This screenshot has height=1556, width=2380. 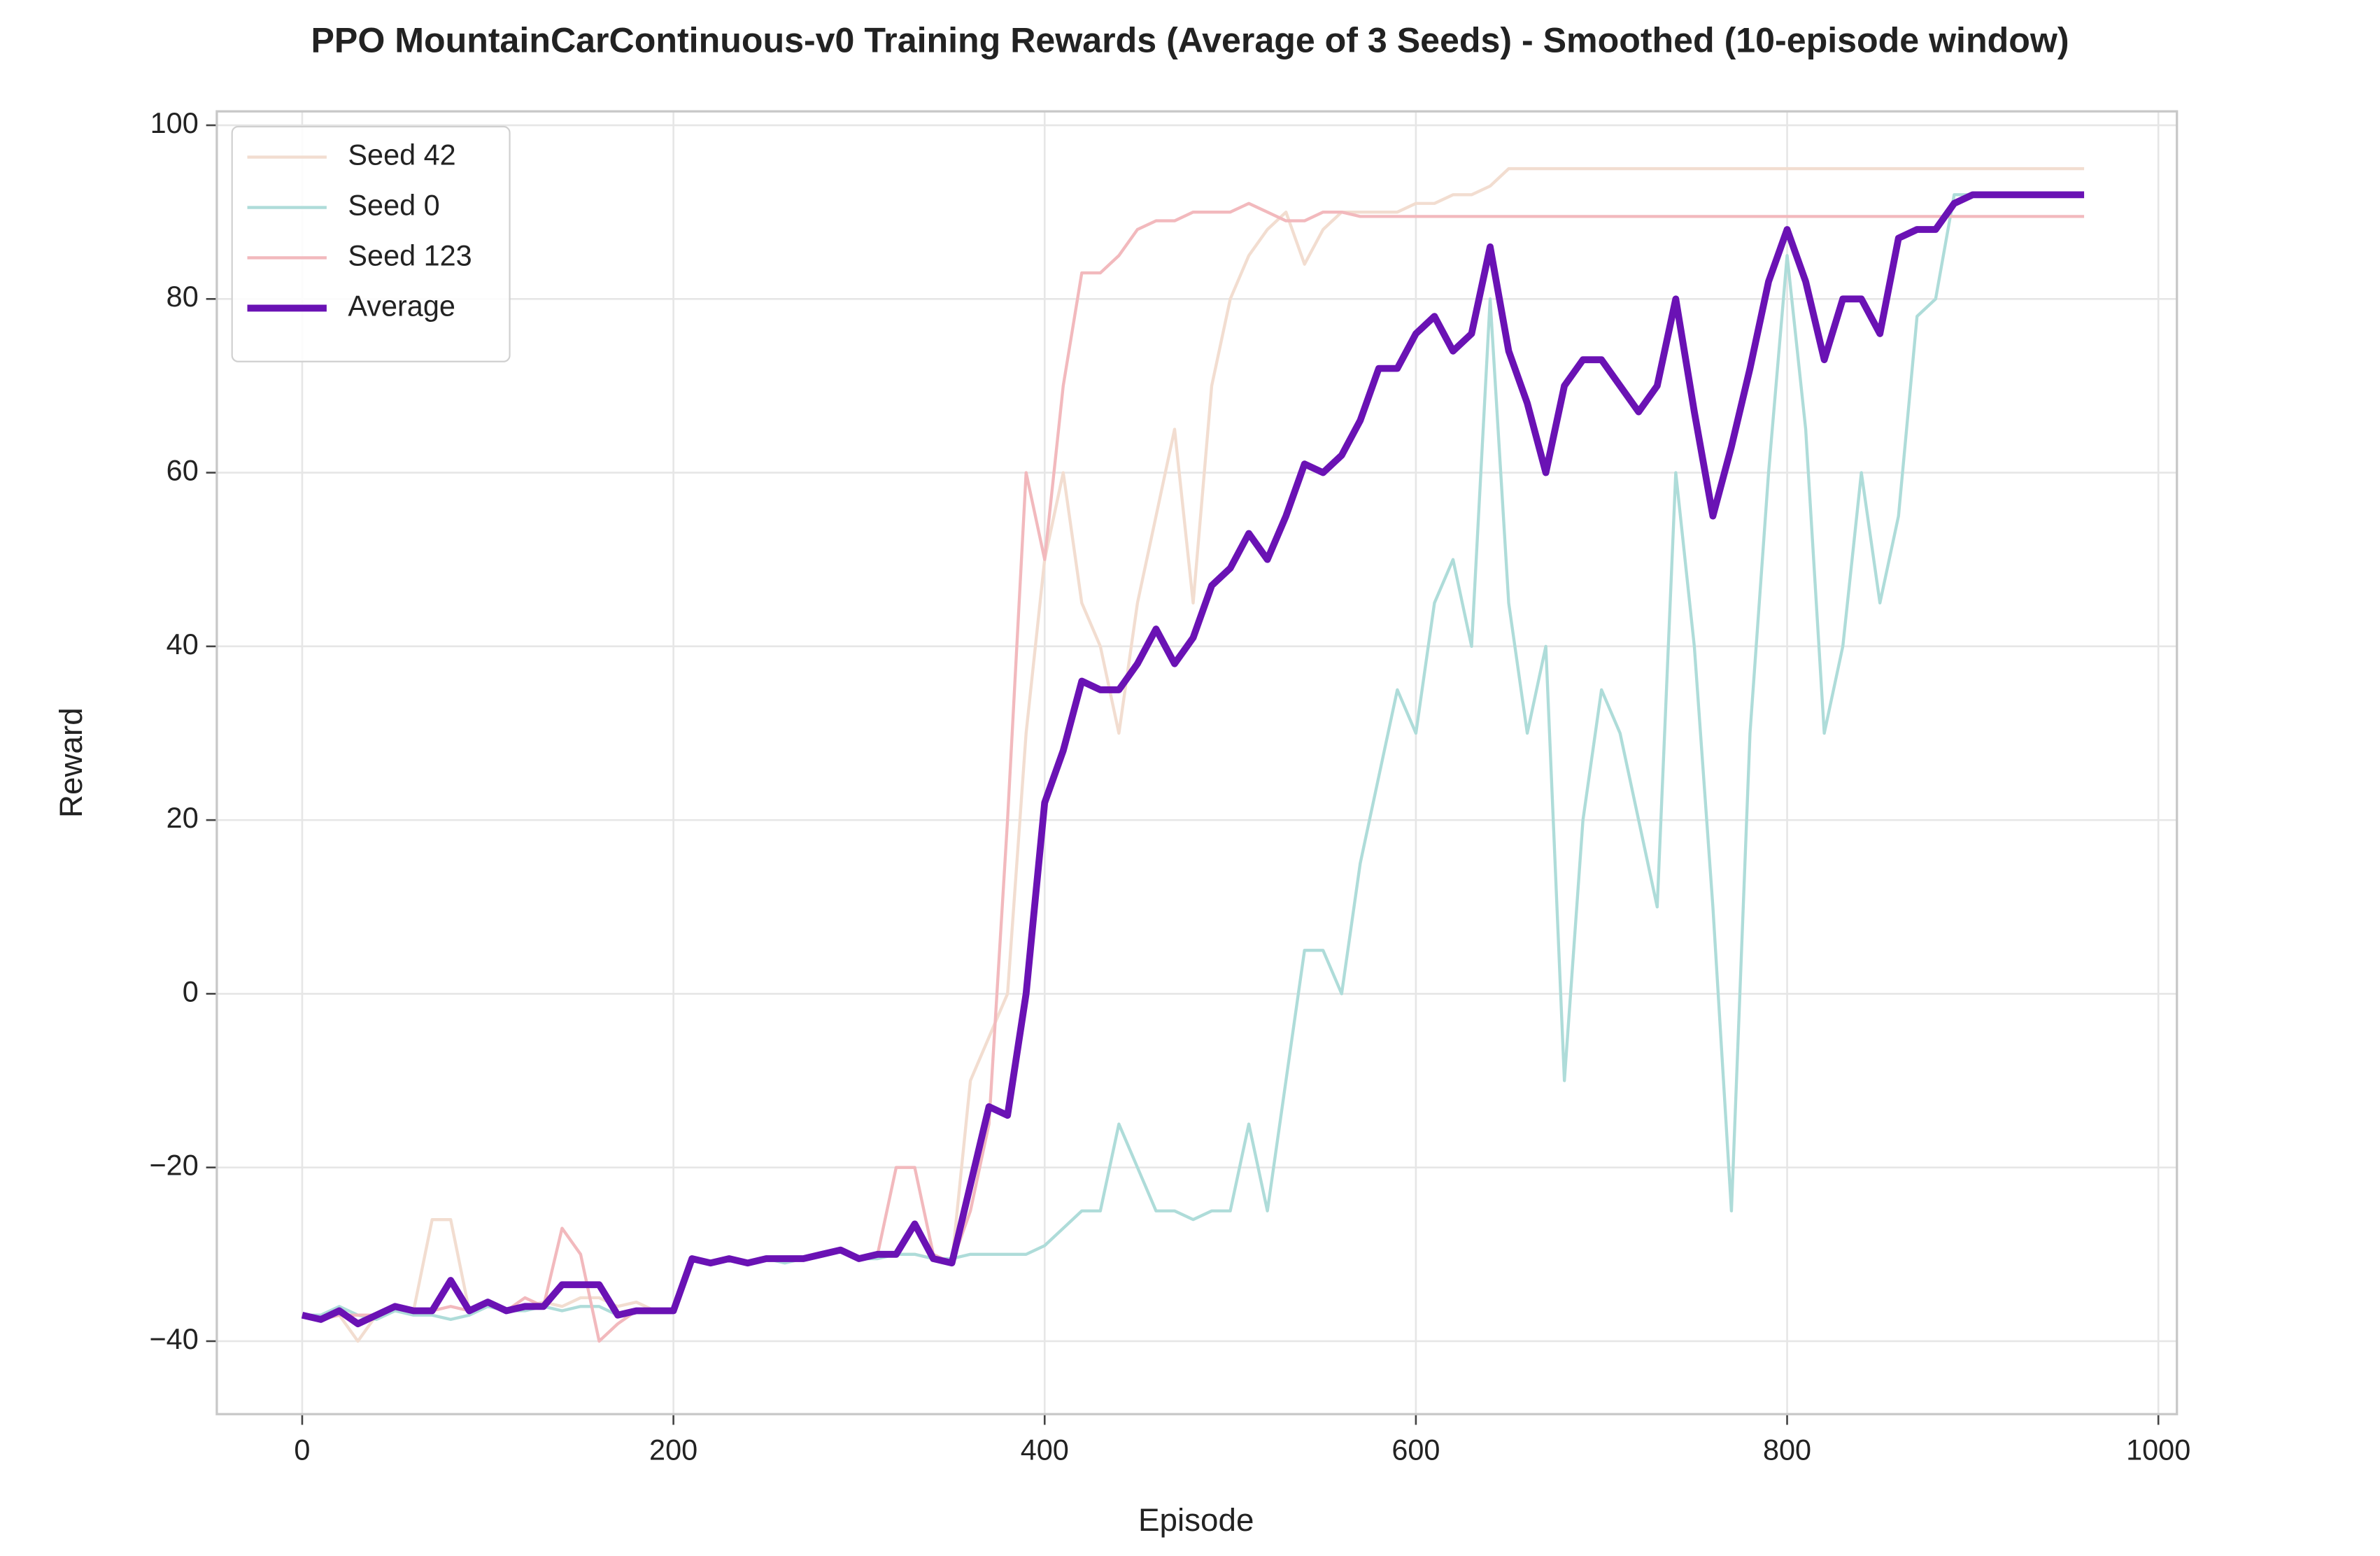 What do you see at coordinates (673, 1450) in the screenshot?
I see `x-tick-label: 200` at bounding box center [673, 1450].